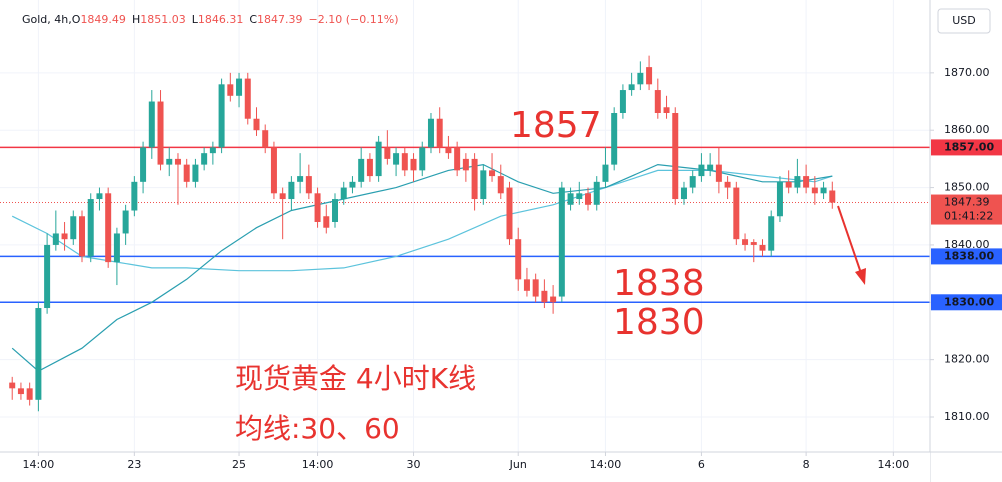  Describe the element at coordinates (969, 146) in the screenshot. I see `level-label: 1857.00` at that location.